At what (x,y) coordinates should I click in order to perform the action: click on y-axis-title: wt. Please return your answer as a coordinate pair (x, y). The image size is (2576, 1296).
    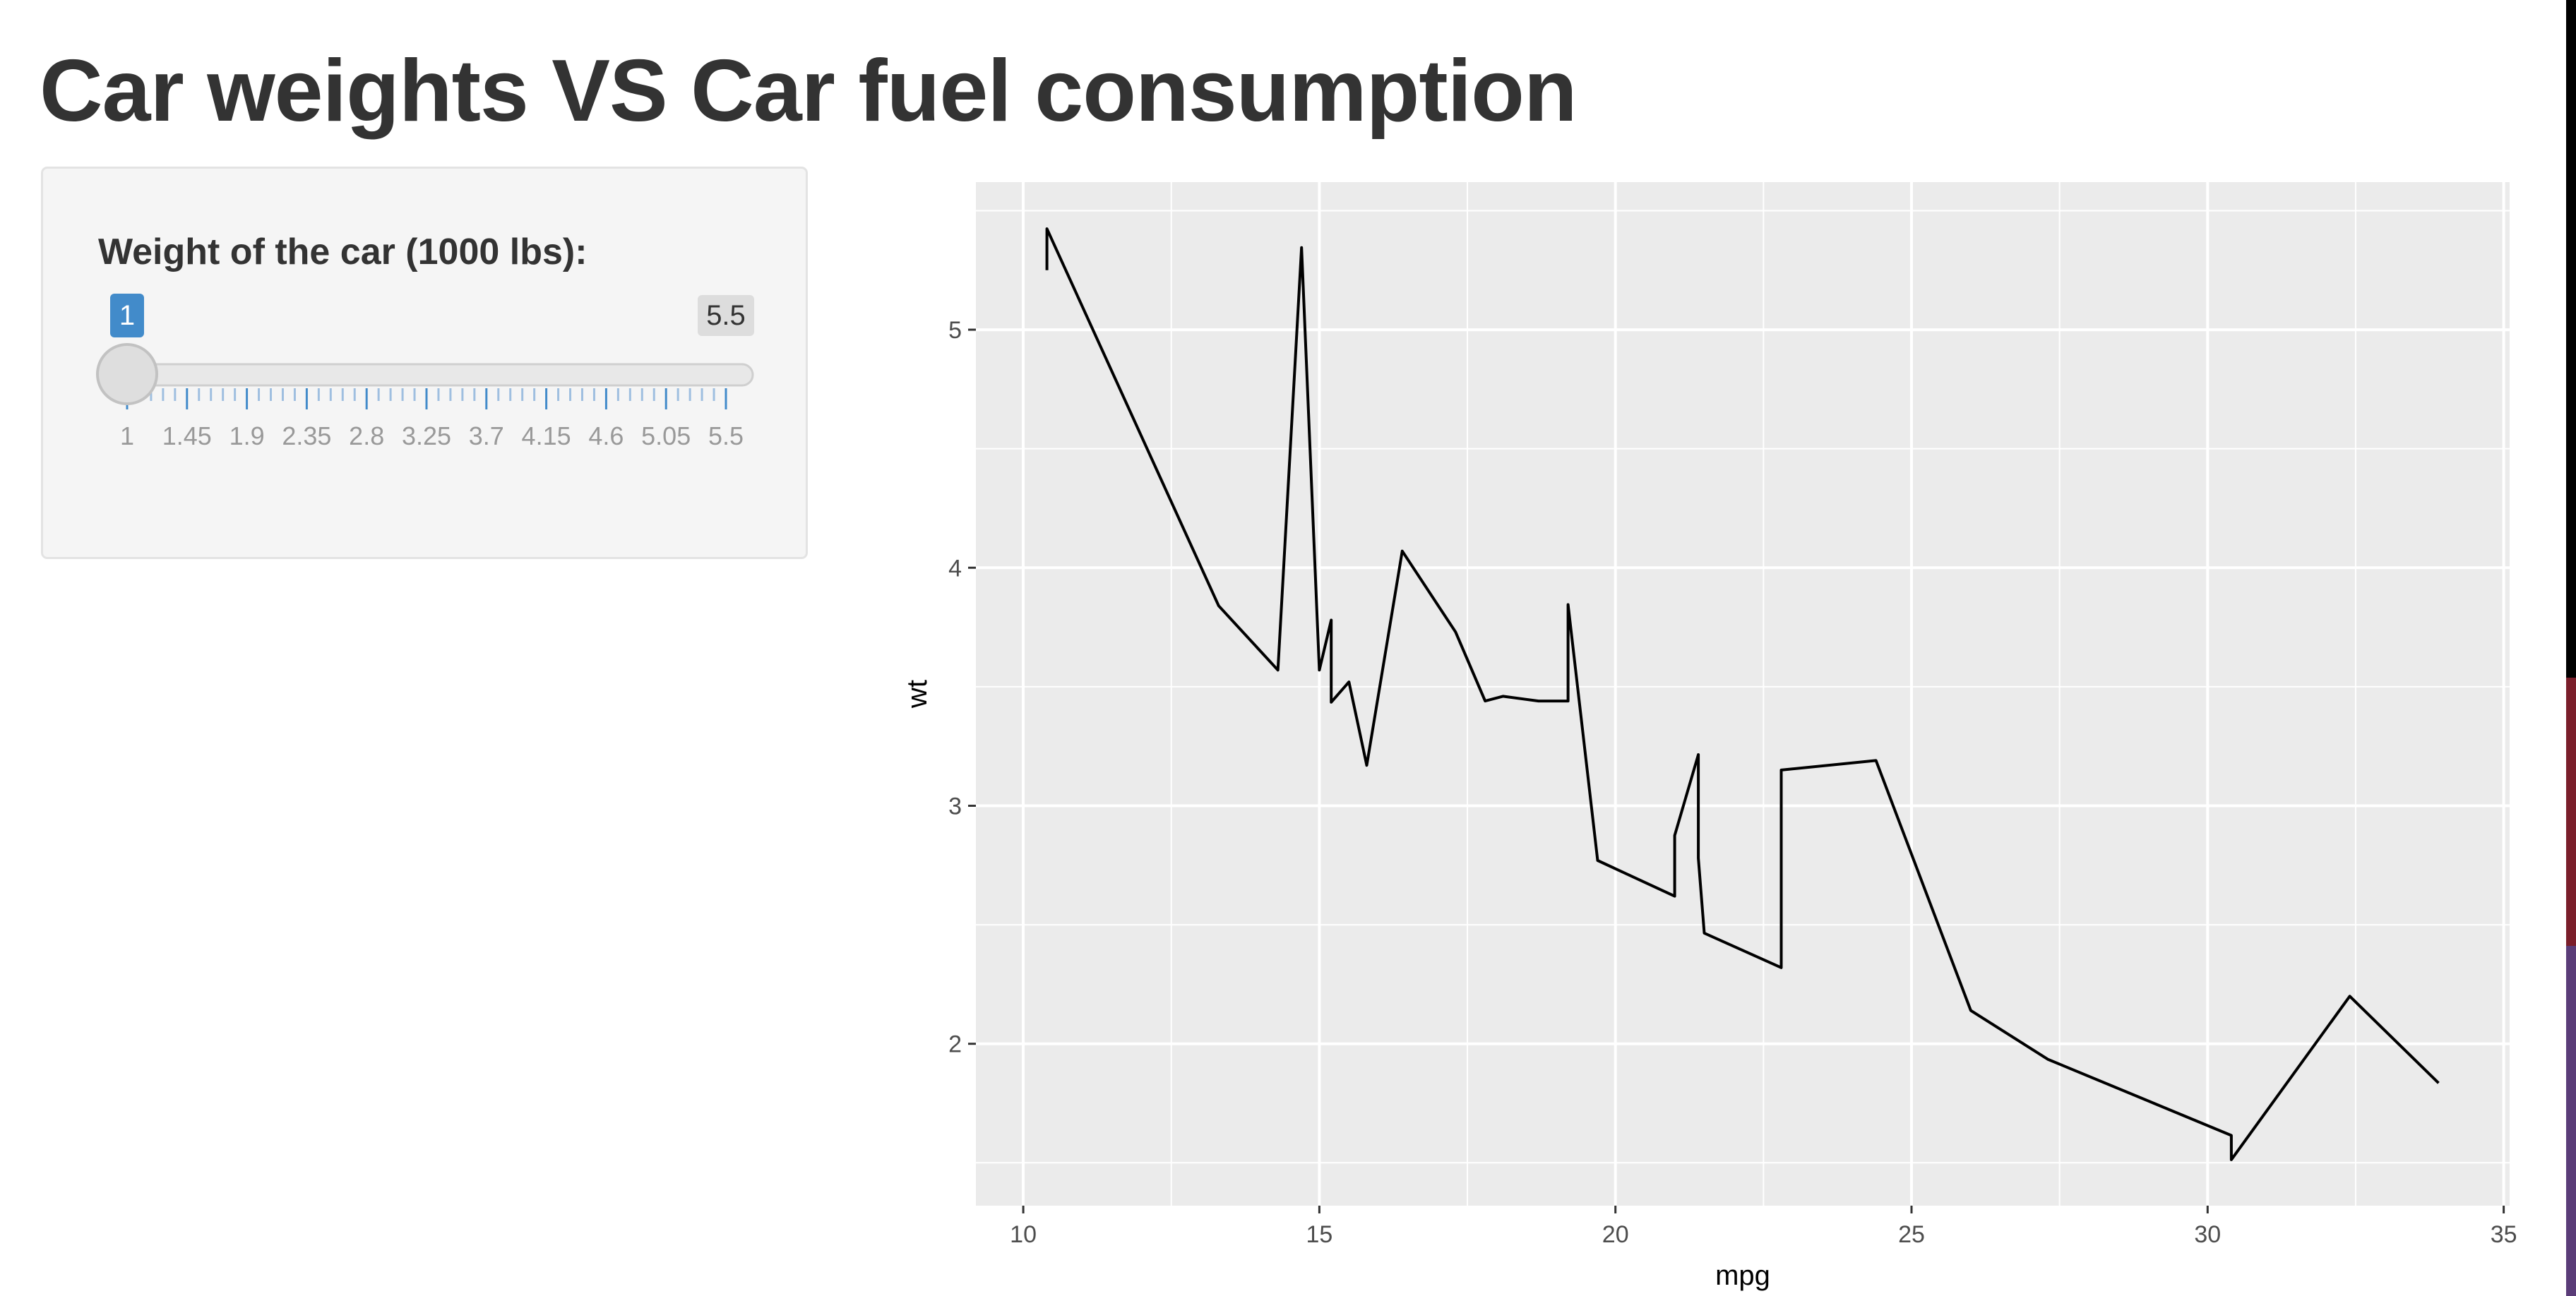
    Looking at the image, I should click on (917, 694).